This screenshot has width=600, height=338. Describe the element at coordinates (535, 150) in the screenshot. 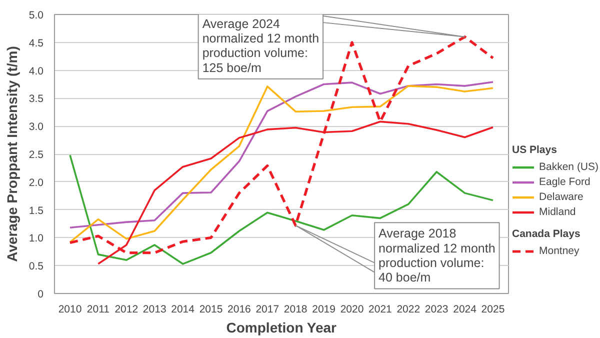

I see `legend-title: US Plays` at that location.